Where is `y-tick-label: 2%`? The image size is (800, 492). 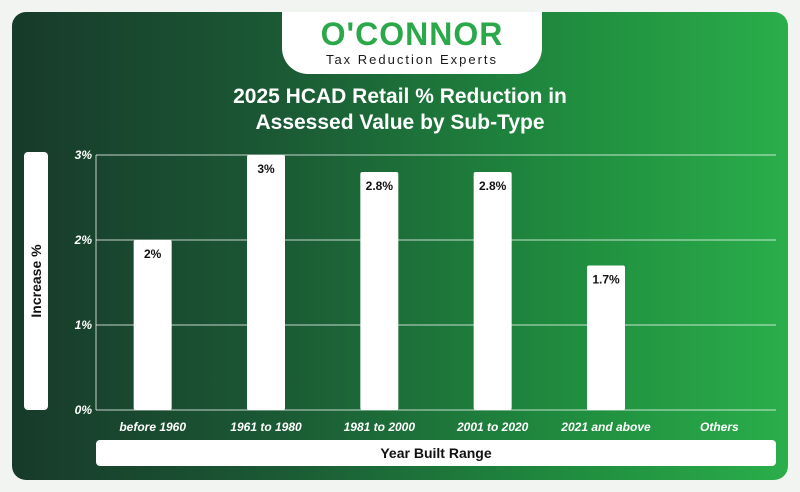 y-tick-label: 2% is located at coordinates (83, 240).